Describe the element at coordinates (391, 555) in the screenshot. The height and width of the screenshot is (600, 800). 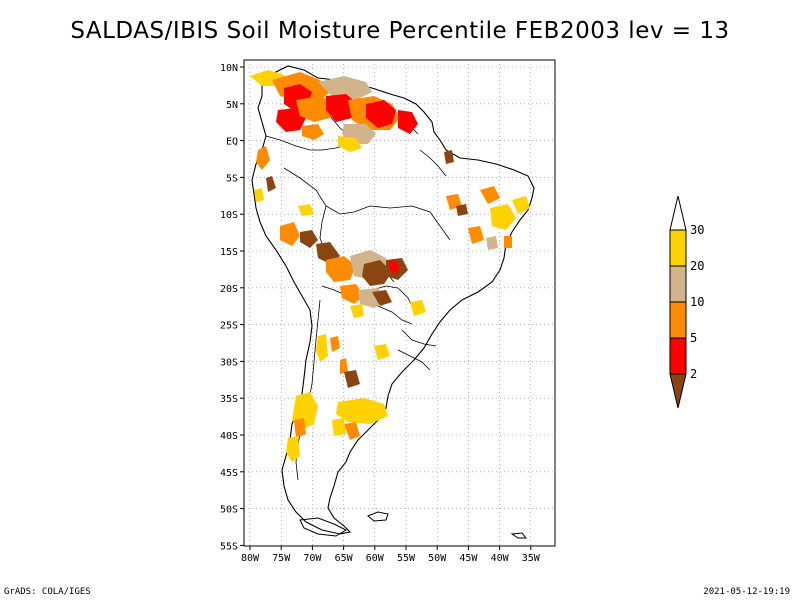
I see `longitude-tick-labels: 80W 75W 70W 65W 60W 55W 50W 45W 40W 35W` at that location.